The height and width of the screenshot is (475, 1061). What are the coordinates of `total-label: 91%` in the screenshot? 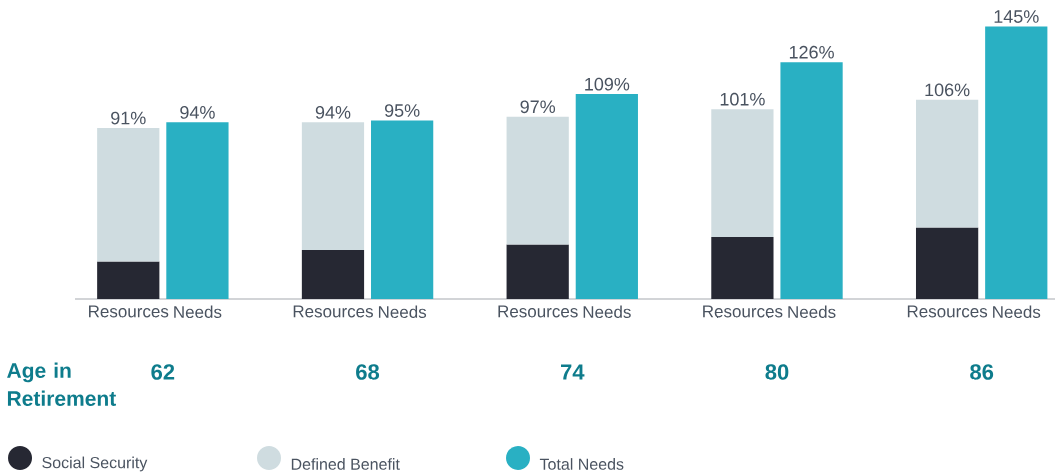 It's located at (128, 118).